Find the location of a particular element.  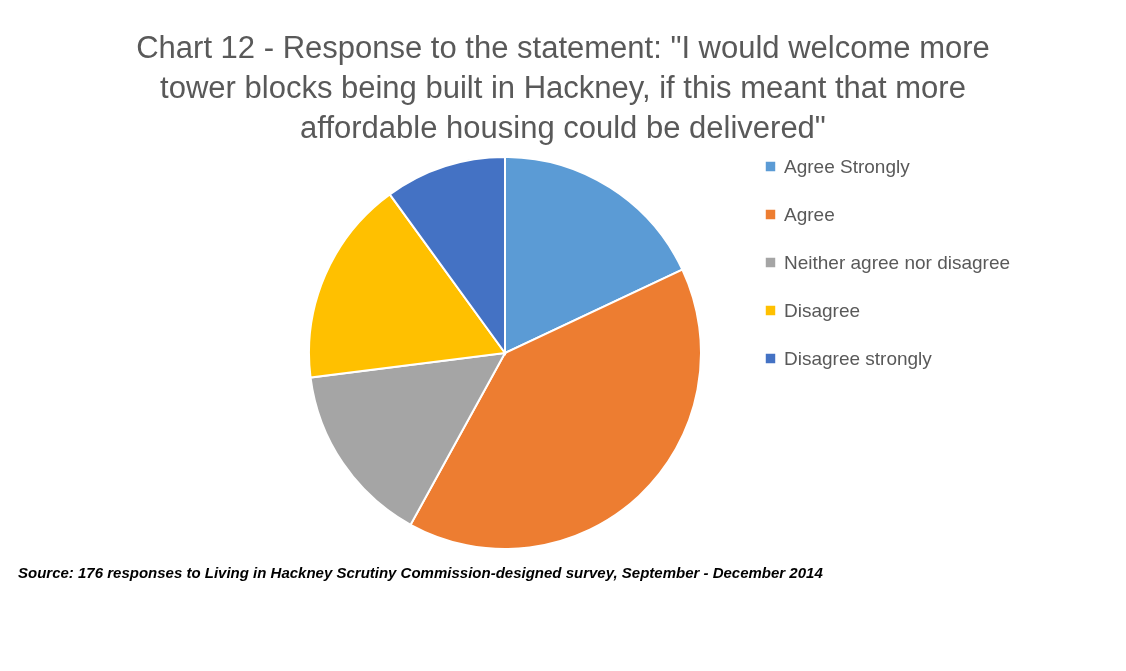

chart-title: Chart 12 - Response to the statement: "I would welcome more tower blocks being built in Hackney, if this meant that more affordable housing could be delivered" is located at coordinates (563, 88).